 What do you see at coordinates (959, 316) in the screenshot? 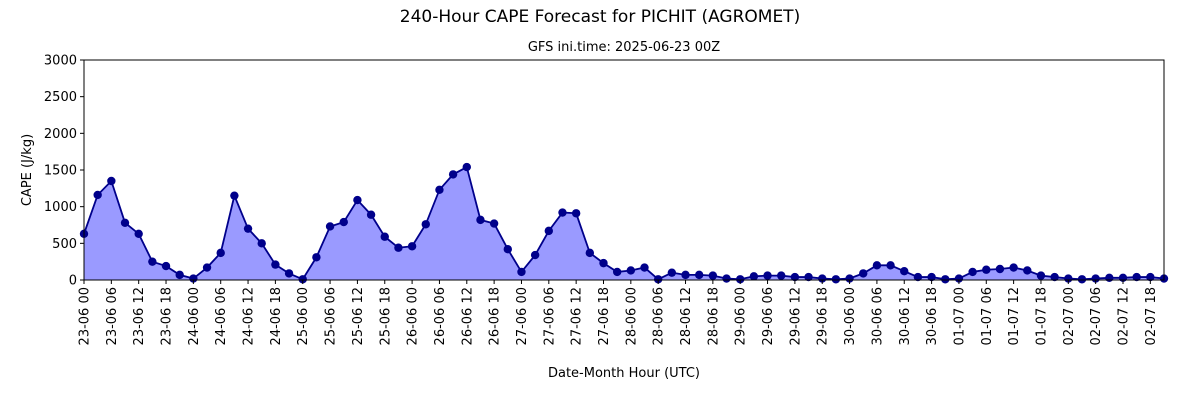
I see `x-tick-label: 01-07 00` at bounding box center [959, 316].